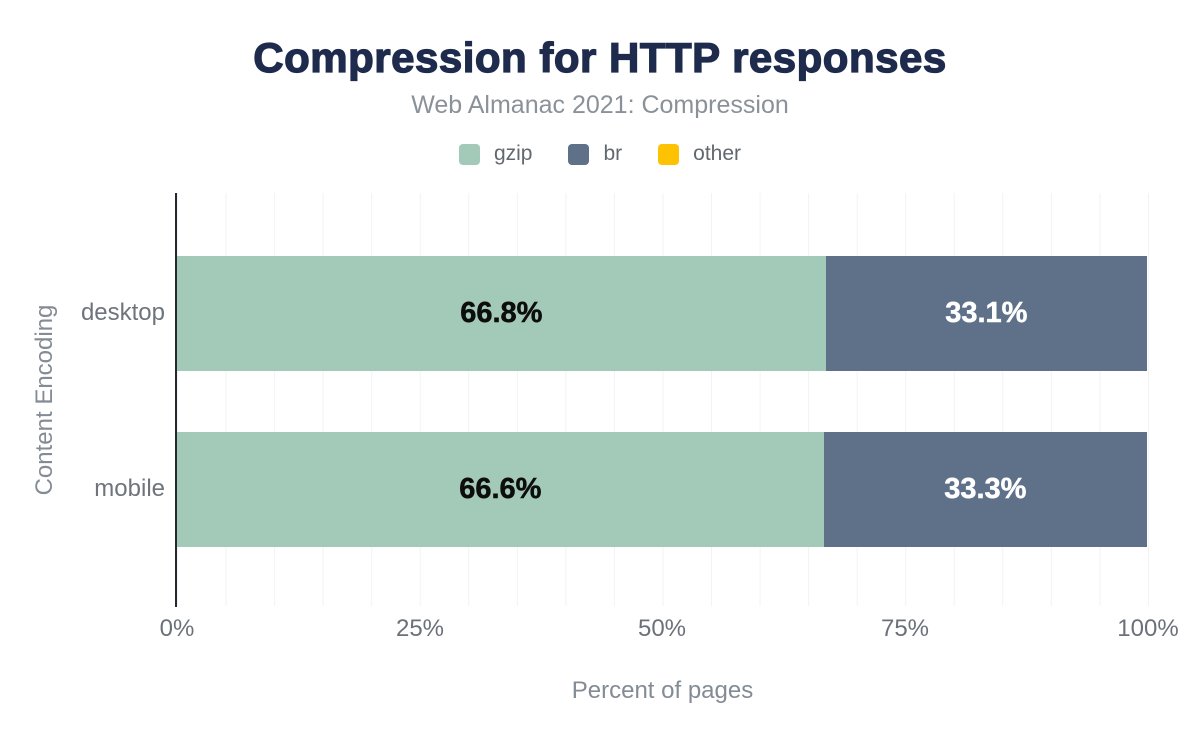  I want to click on legend-label-gzip: gzip, so click(513, 153).